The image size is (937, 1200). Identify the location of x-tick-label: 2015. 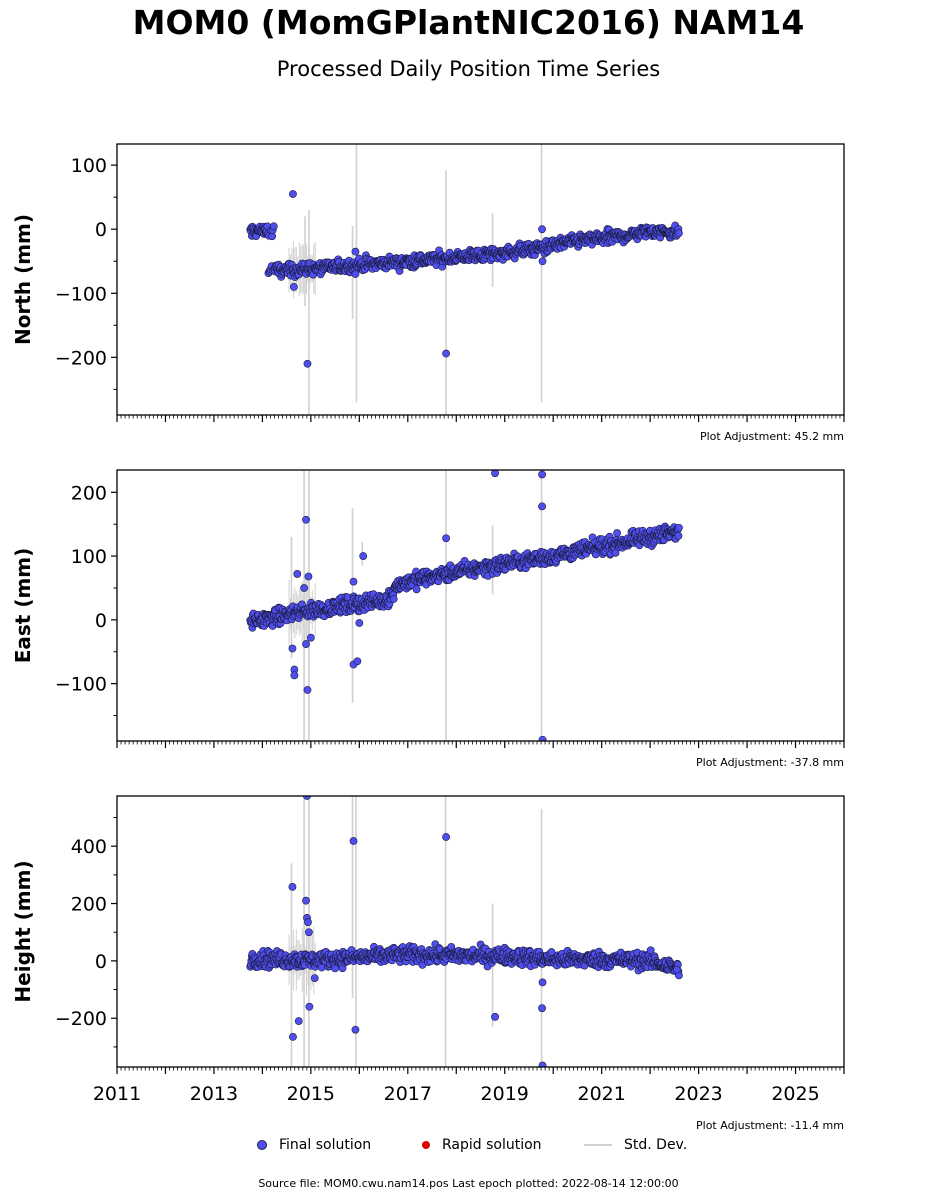
(311, 1094).